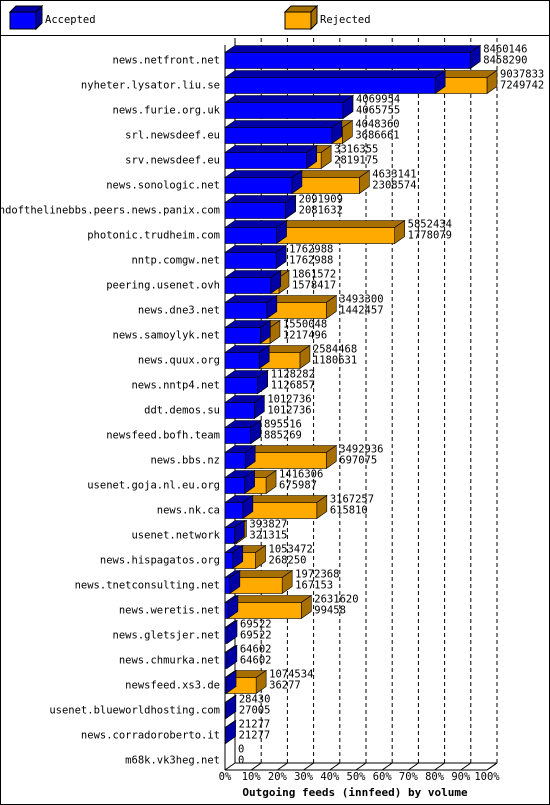  Describe the element at coordinates (355, 792) in the screenshot. I see `x-axis-title: Outgoing feeds (innfeed) by volume` at that location.